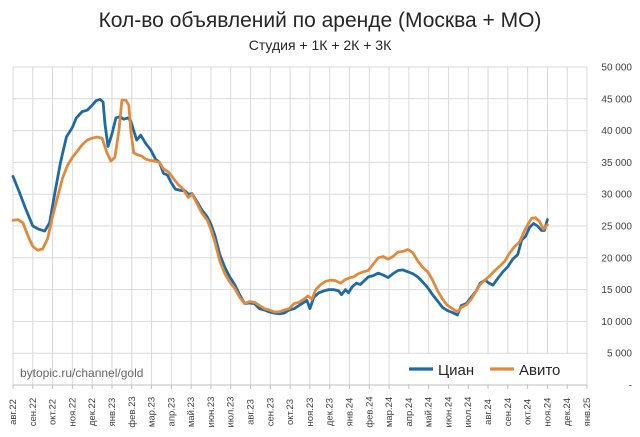  I want to click on x-tick-label: авг.24, so click(488, 412).